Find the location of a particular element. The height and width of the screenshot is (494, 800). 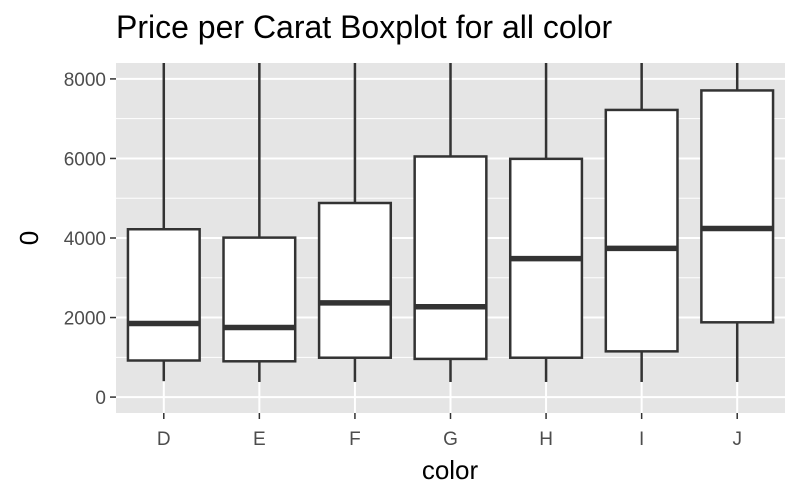

y-tick-label: 6000 is located at coordinates (85, 159).